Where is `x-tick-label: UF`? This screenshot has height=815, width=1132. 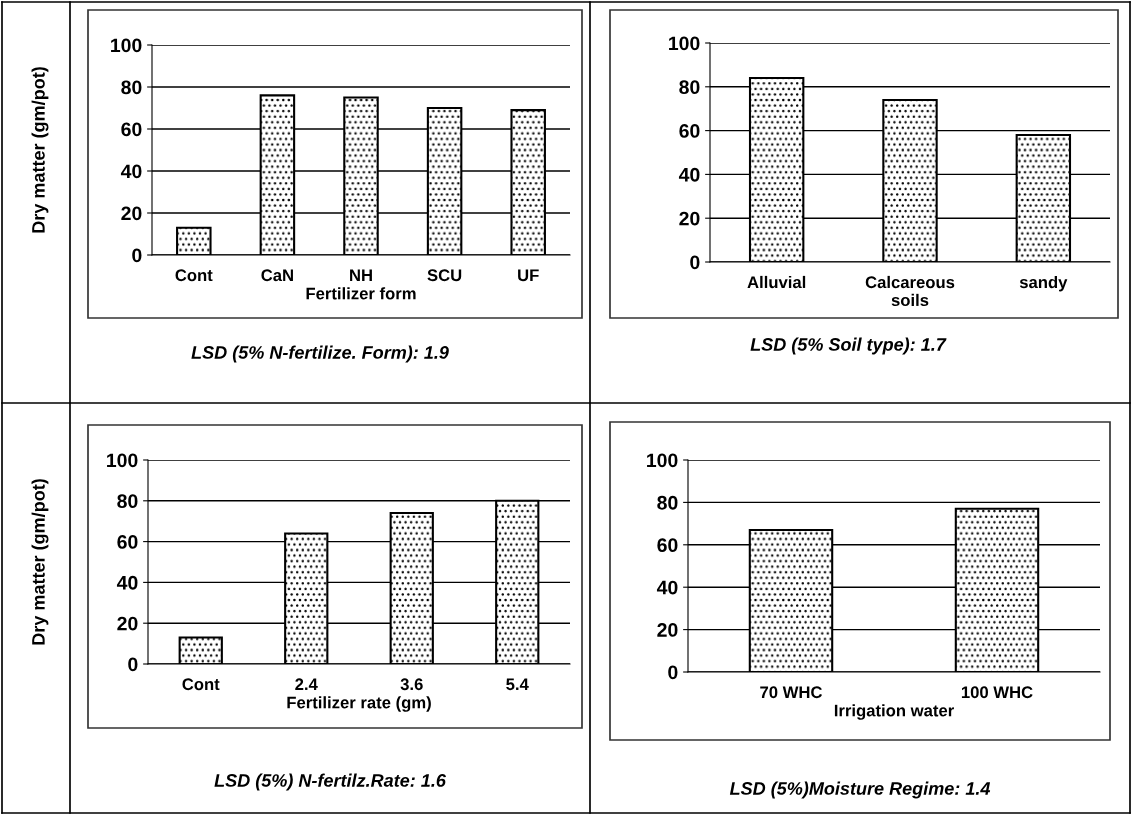 x-tick-label: UF is located at coordinates (528, 275).